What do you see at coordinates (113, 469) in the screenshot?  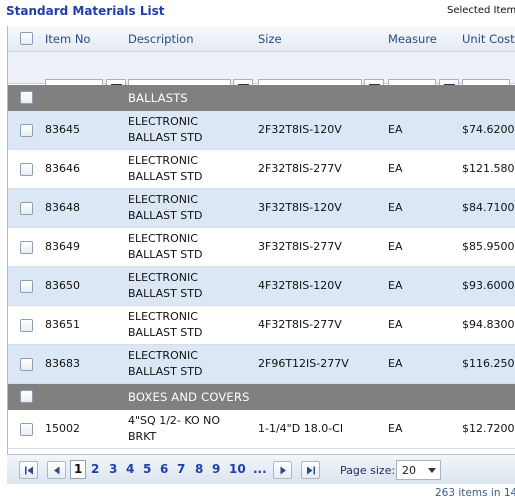 I see `page-link: 3` at bounding box center [113, 469].